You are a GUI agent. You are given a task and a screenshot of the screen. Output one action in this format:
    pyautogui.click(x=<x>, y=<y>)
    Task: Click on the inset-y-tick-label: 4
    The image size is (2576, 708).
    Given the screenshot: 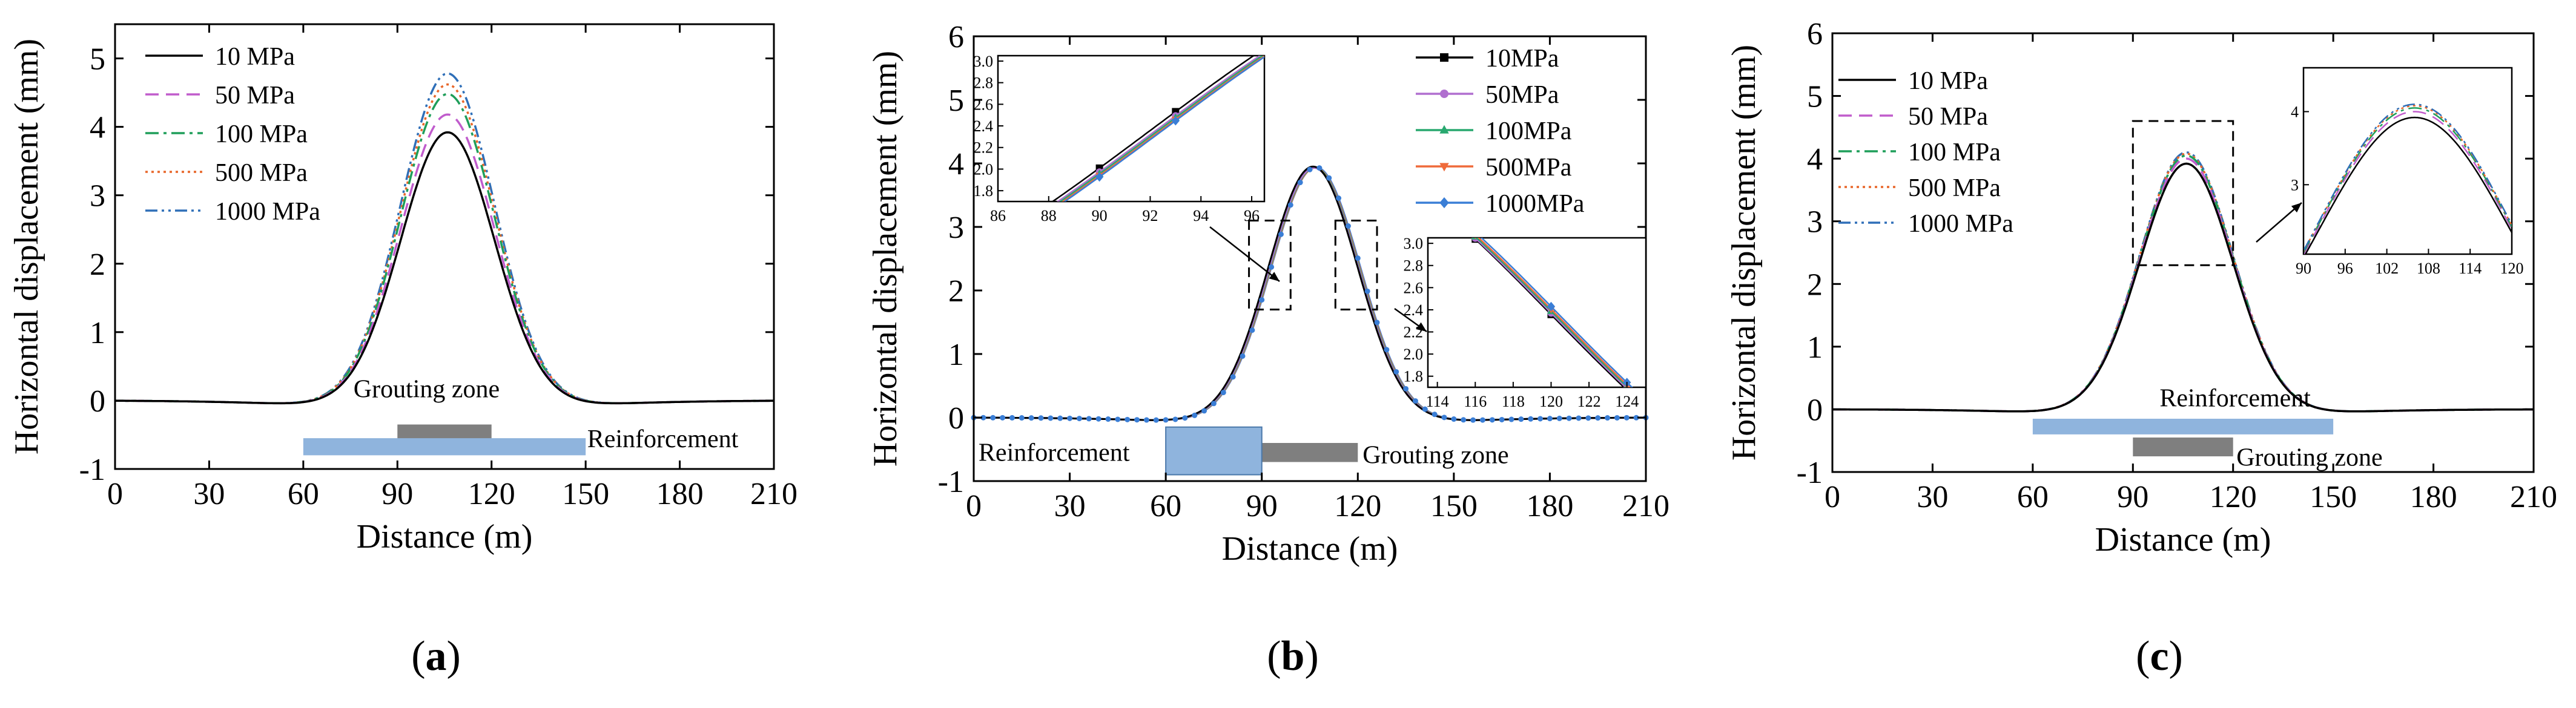 What is the action you would take?
    pyautogui.click(x=2295, y=111)
    